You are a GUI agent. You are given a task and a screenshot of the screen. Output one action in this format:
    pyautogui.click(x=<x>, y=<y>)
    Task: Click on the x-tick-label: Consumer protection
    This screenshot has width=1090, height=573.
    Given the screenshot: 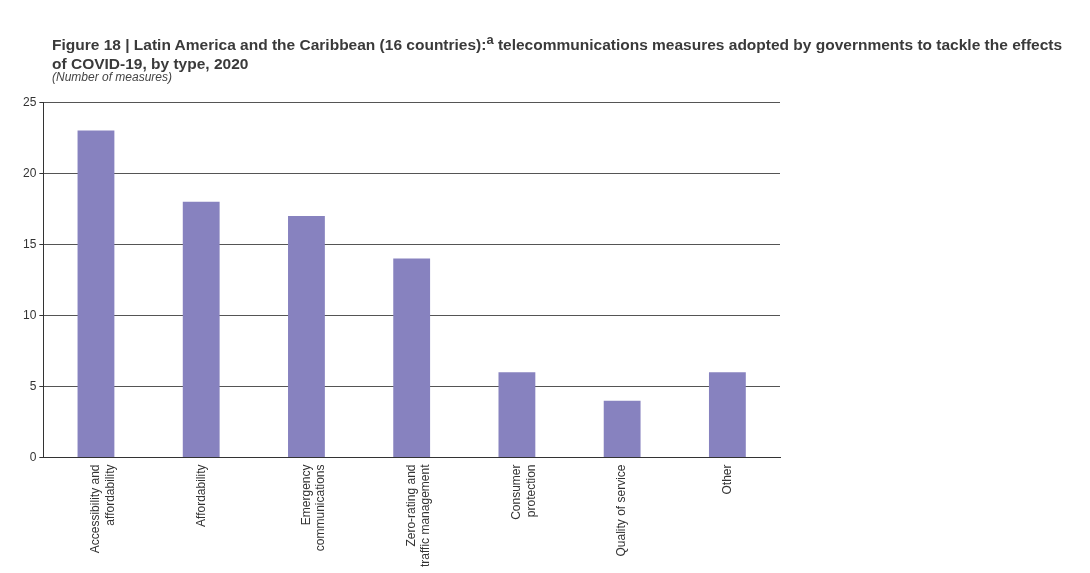 What is the action you would take?
    pyautogui.click(x=523, y=492)
    